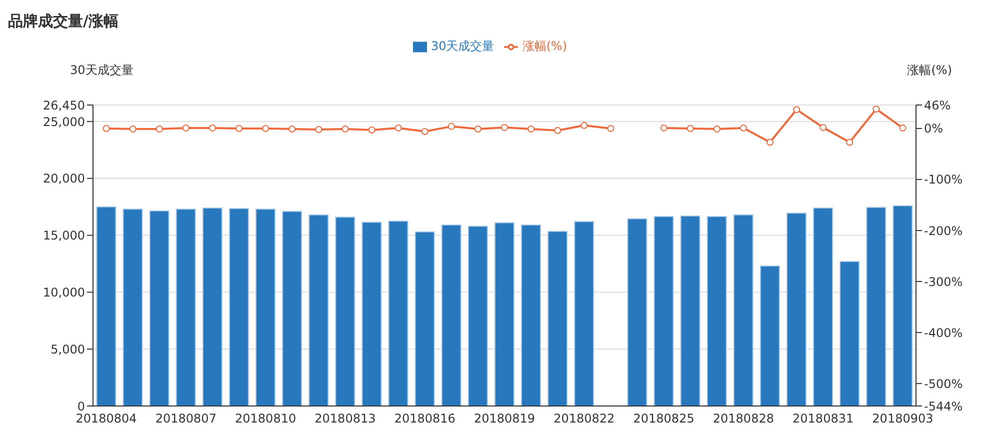 Image resolution: width=1000 pixels, height=444 pixels. What do you see at coordinates (943, 333) in the screenshot?
I see `y2-tick-label: -400%` at bounding box center [943, 333].